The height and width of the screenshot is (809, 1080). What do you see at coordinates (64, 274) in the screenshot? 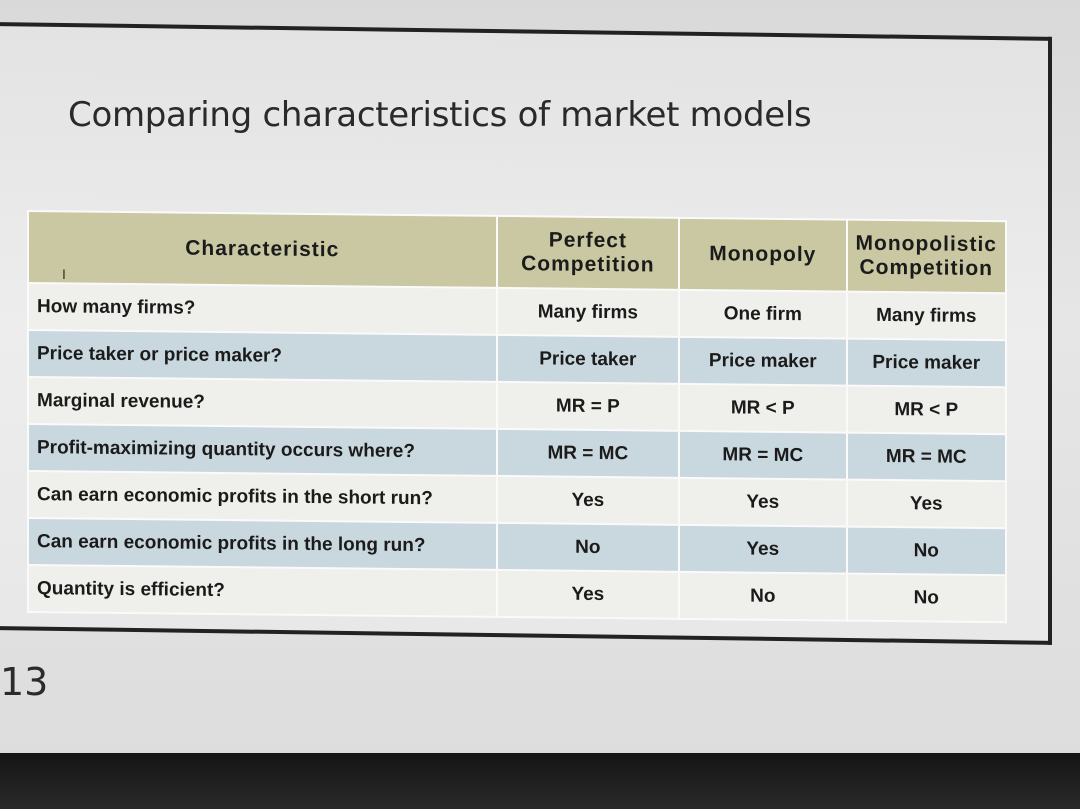
I see `text-cursor-icon: I` at bounding box center [64, 274].